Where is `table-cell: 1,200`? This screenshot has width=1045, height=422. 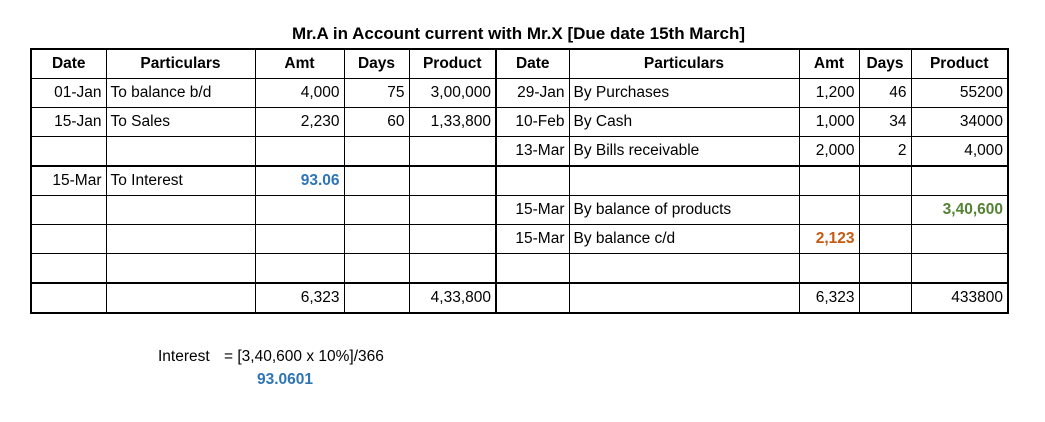
table-cell: 1,200 is located at coordinates (829, 93).